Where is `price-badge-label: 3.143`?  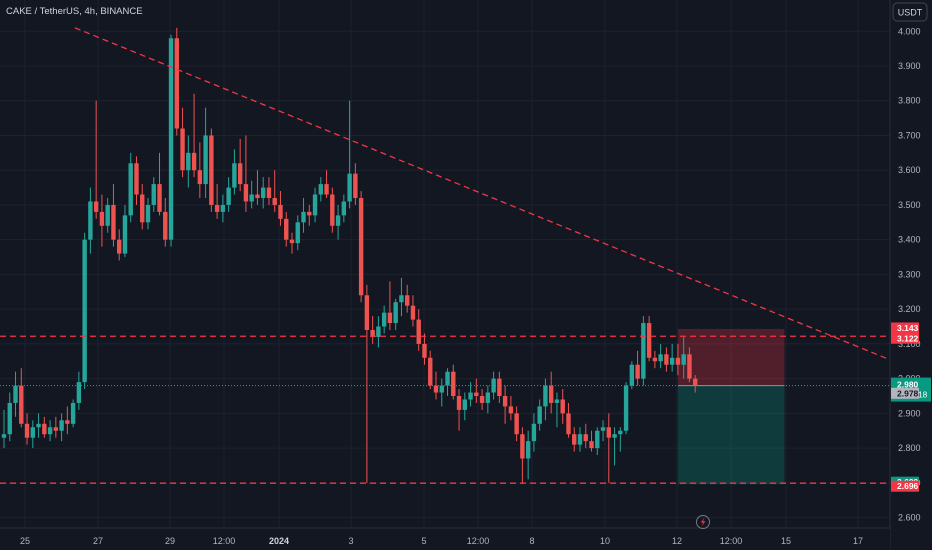
price-badge-label: 3.143 is located at coordinates (908, 328).